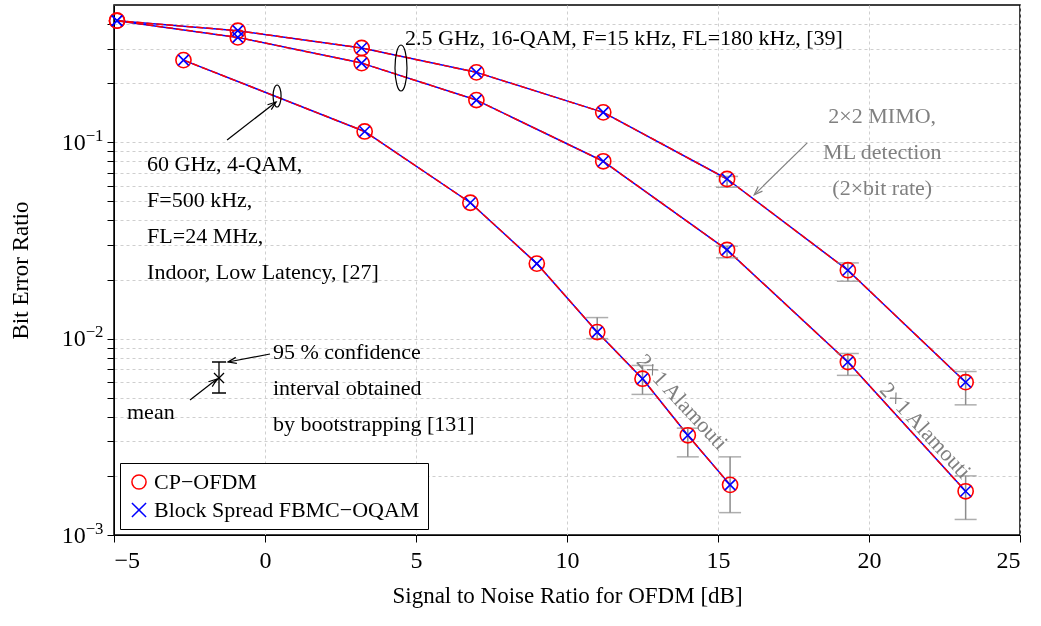  I want to click on annotation: mean, so click(151, 411).